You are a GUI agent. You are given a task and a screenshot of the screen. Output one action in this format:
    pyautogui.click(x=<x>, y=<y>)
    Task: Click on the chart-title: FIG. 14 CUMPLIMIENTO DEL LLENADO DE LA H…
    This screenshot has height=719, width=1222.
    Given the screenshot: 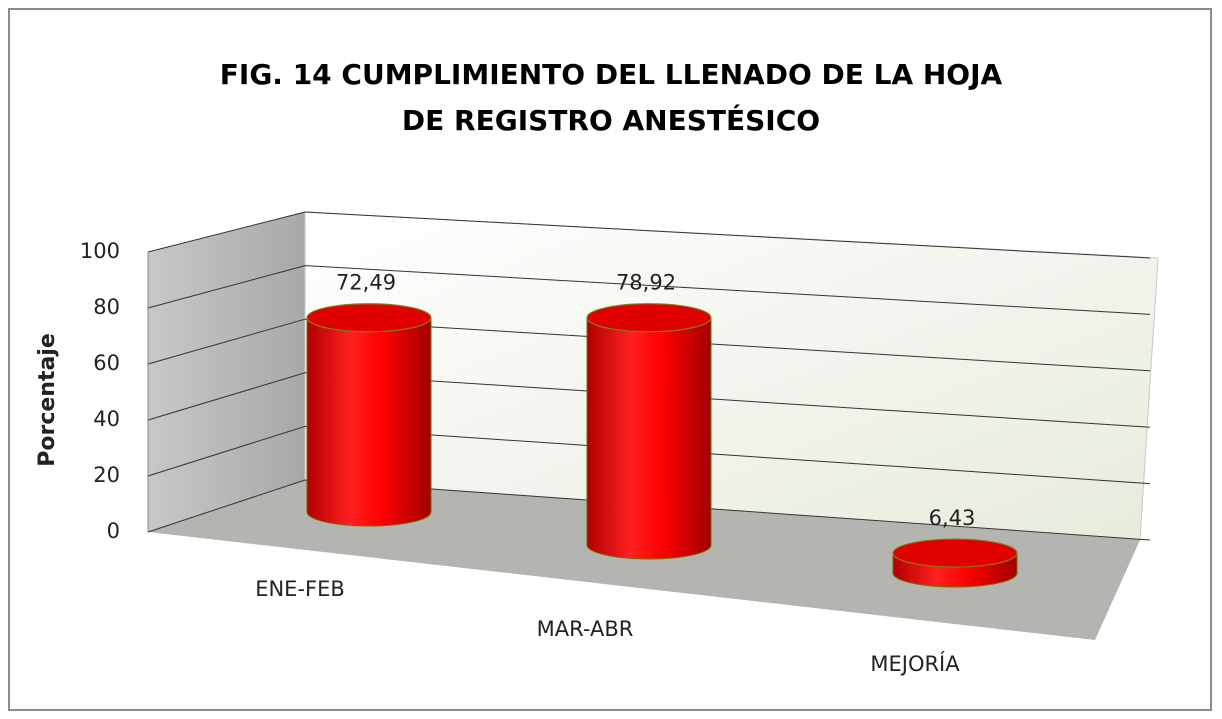 What is the action you would take?
    pyautogui.click(x=611, y=97)
    